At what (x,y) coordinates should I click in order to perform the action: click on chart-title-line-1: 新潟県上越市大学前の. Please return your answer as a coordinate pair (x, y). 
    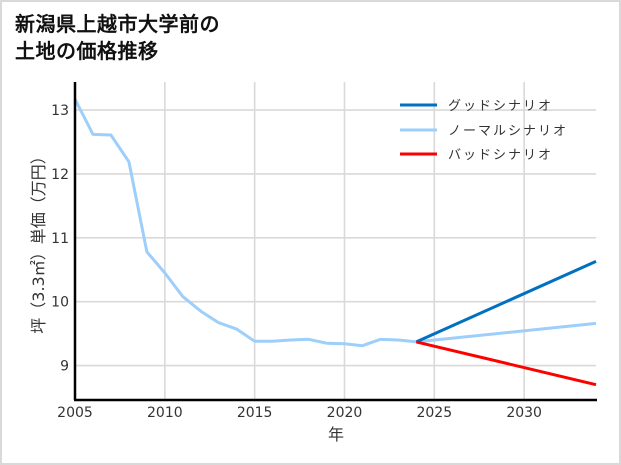
    Looking at the image, I should click on (117, 24).